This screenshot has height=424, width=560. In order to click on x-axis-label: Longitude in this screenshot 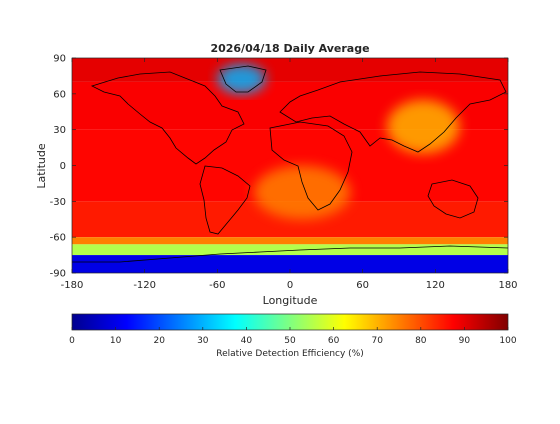, I will do `click(290, 300)`.